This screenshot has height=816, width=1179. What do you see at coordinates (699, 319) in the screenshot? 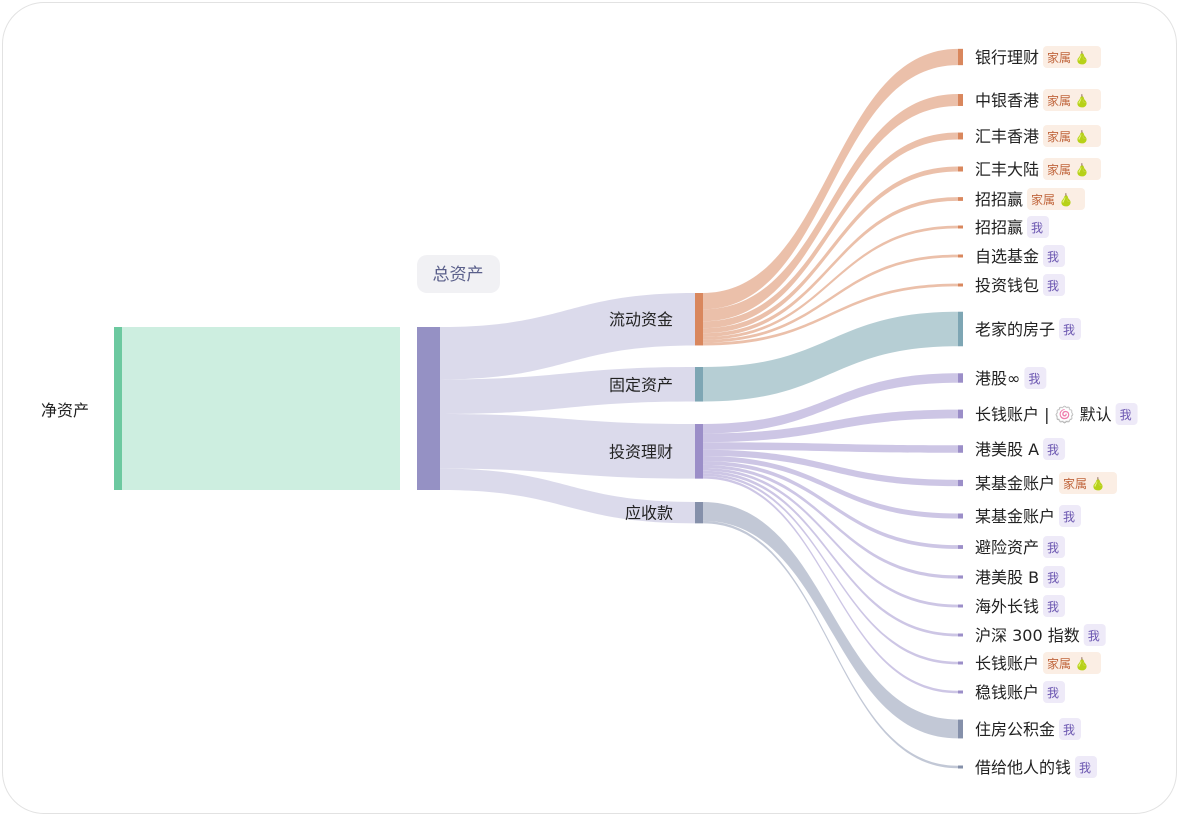
I see `category-node-liquid` at bounding box center [699, 319].